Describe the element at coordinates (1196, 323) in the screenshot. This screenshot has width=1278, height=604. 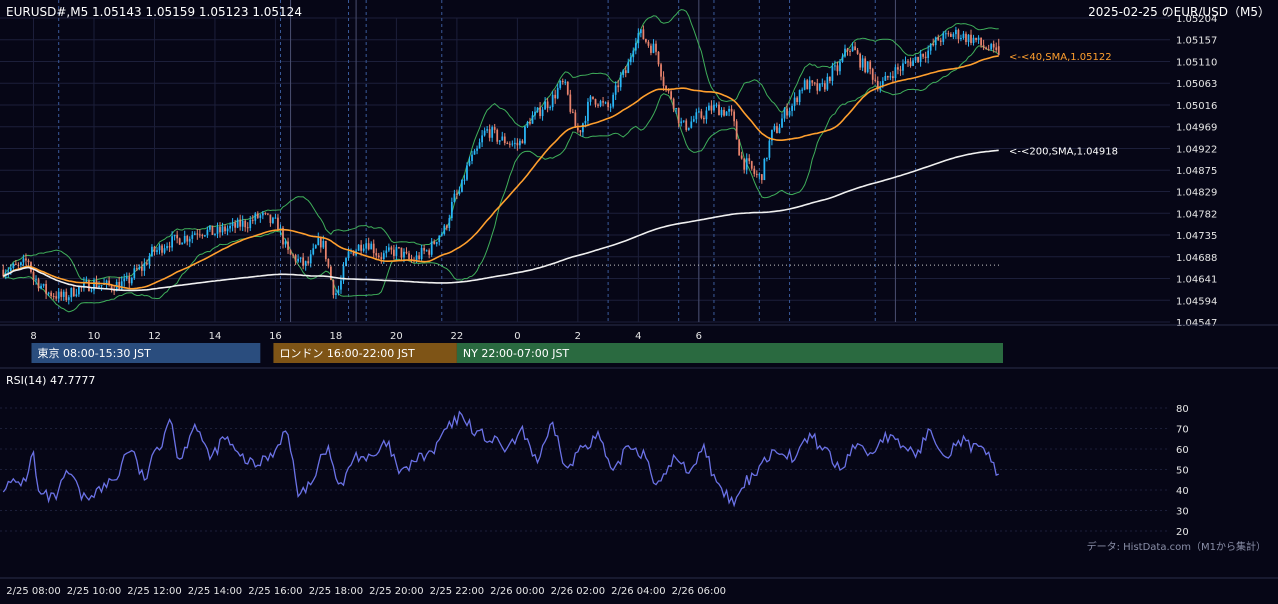
I see `y-tick-label: 1.04547` at that location.